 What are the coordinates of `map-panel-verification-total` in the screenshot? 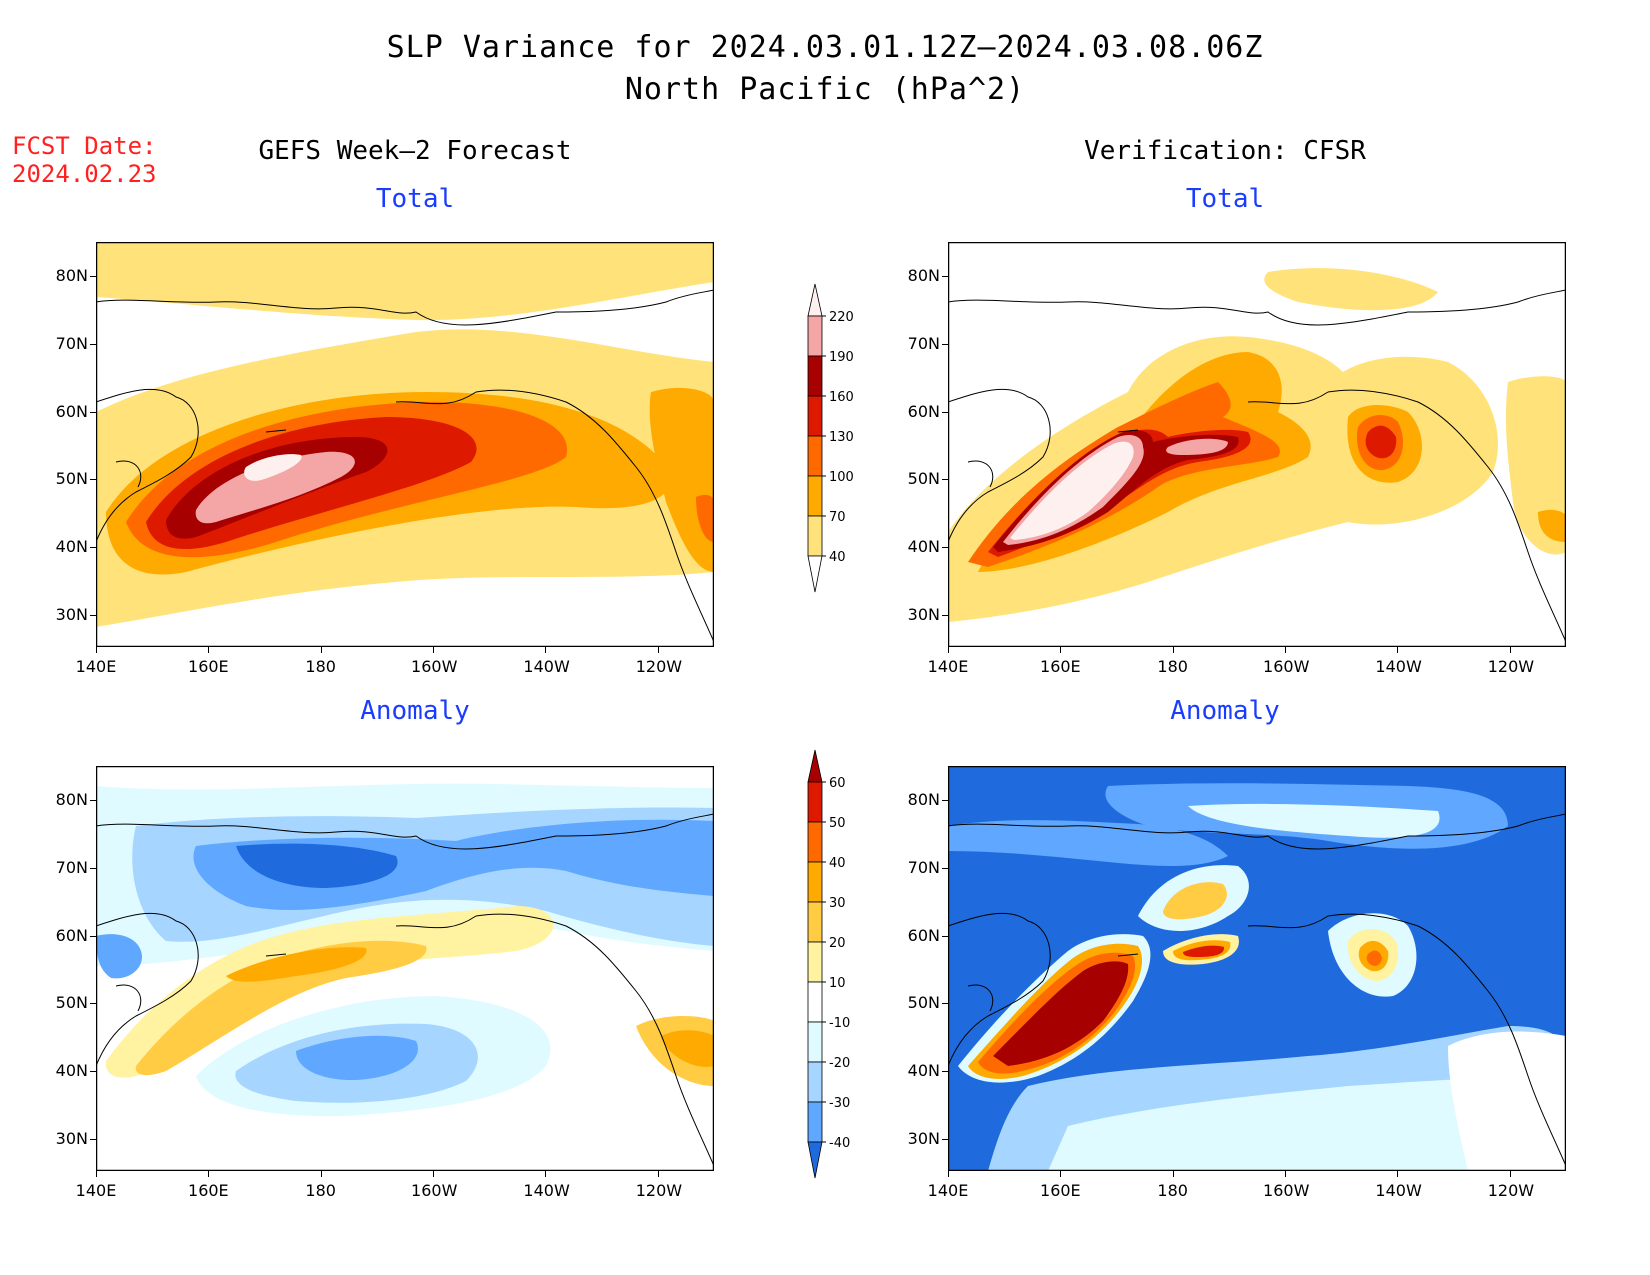 It's located at (1257, 444).